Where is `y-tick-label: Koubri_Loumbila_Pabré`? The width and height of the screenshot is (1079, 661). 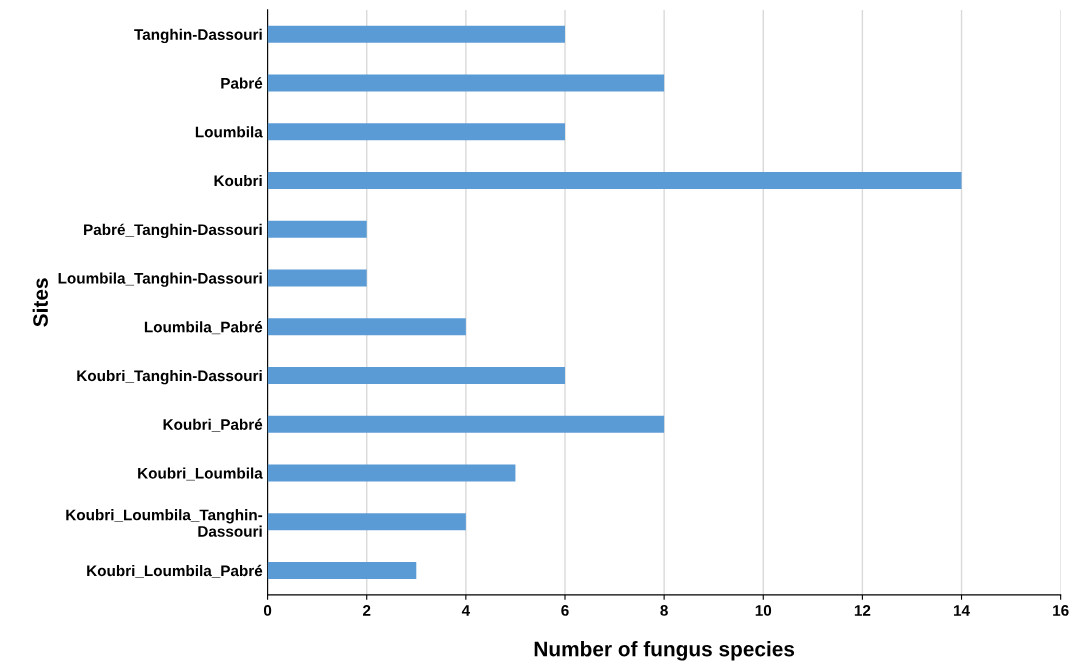 y-tick-label: Koubri_Loumbila_Pabré is located at coordinates (175, 571).